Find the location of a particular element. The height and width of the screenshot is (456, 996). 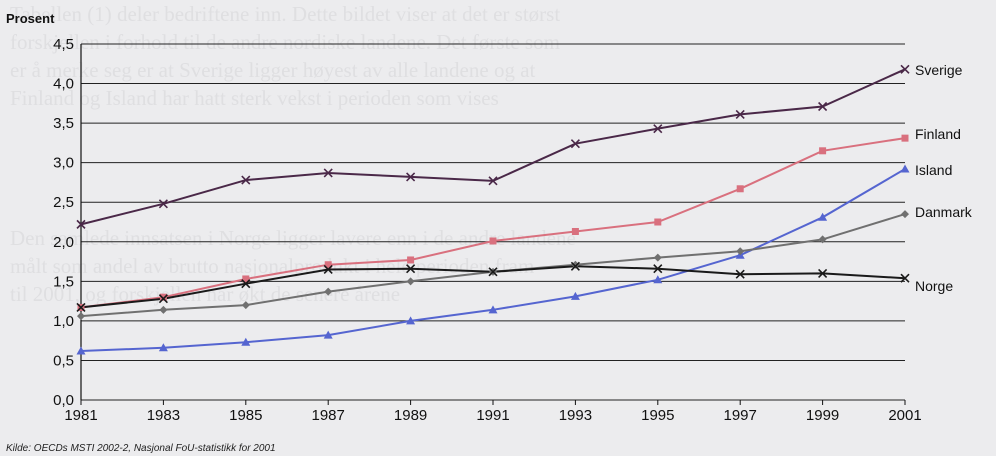

y-tick-label: 3,5 is located at coordinates (63, 123).